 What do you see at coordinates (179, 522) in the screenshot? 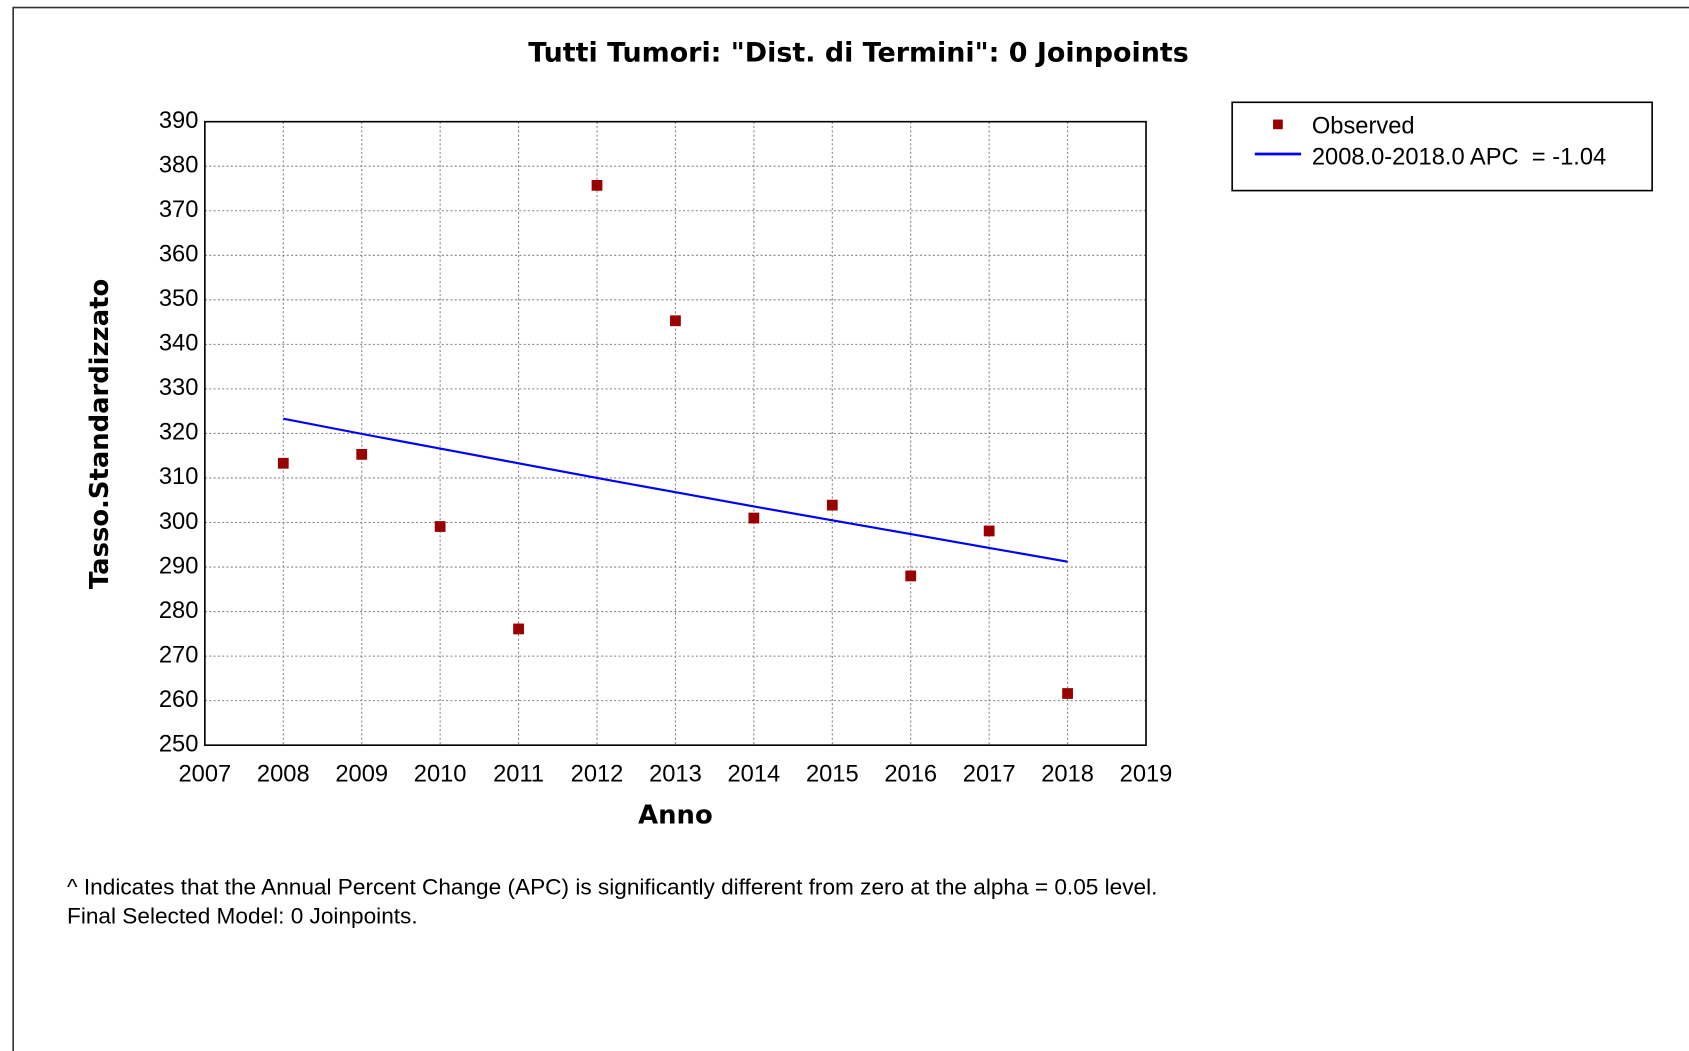
I see `y-tick-label: 300` at bounding box center [179, 522].